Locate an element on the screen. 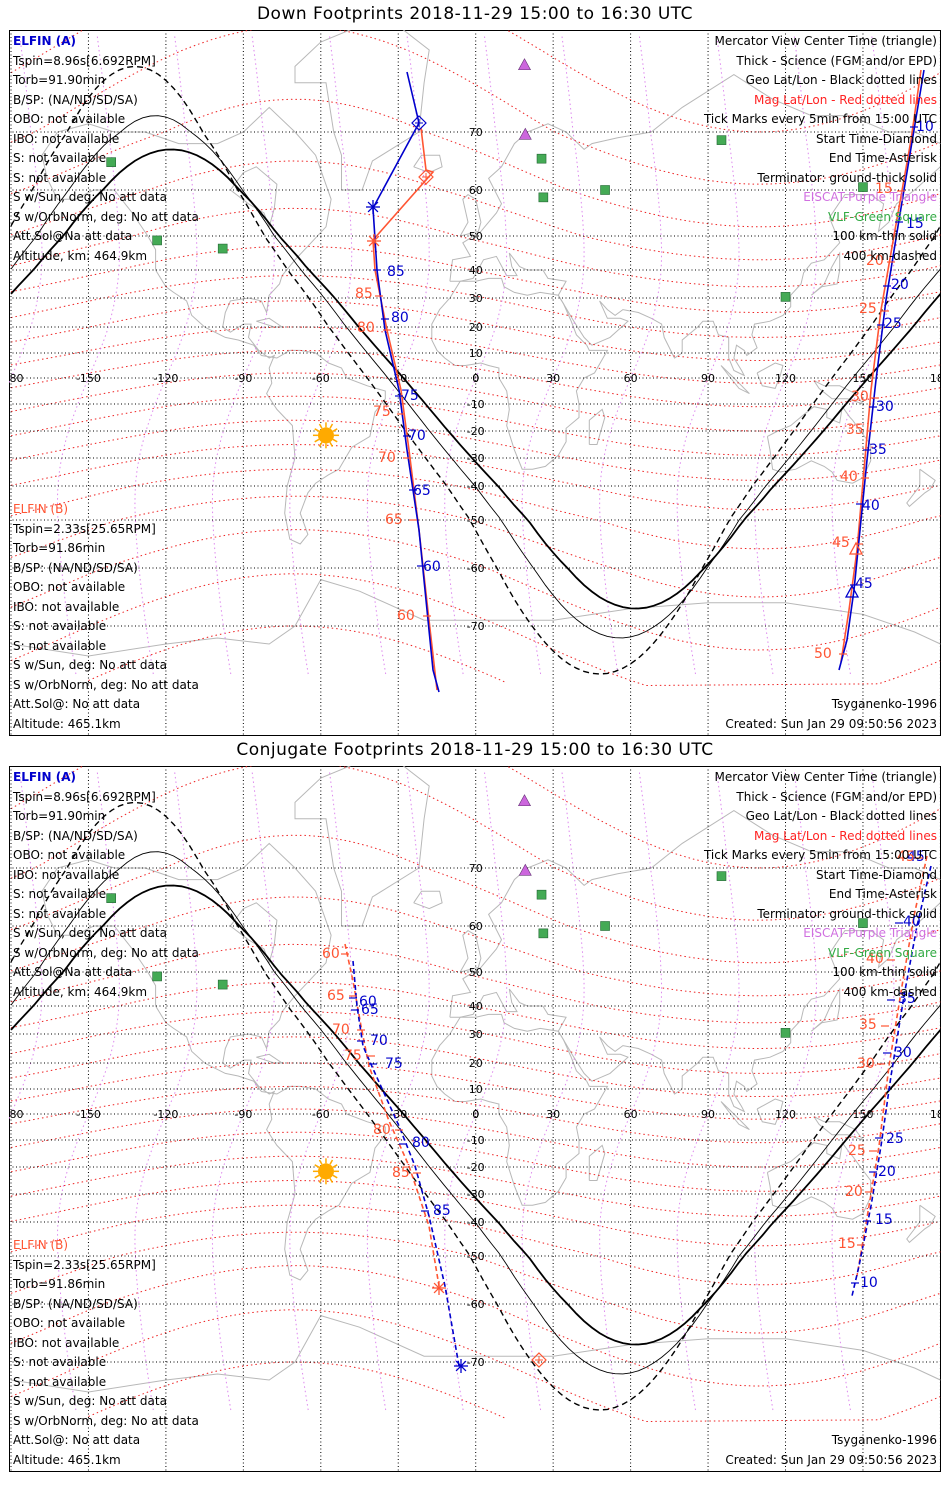  legend-line: EISCAT-Purple Triangle is located at coordinates (870, 933).